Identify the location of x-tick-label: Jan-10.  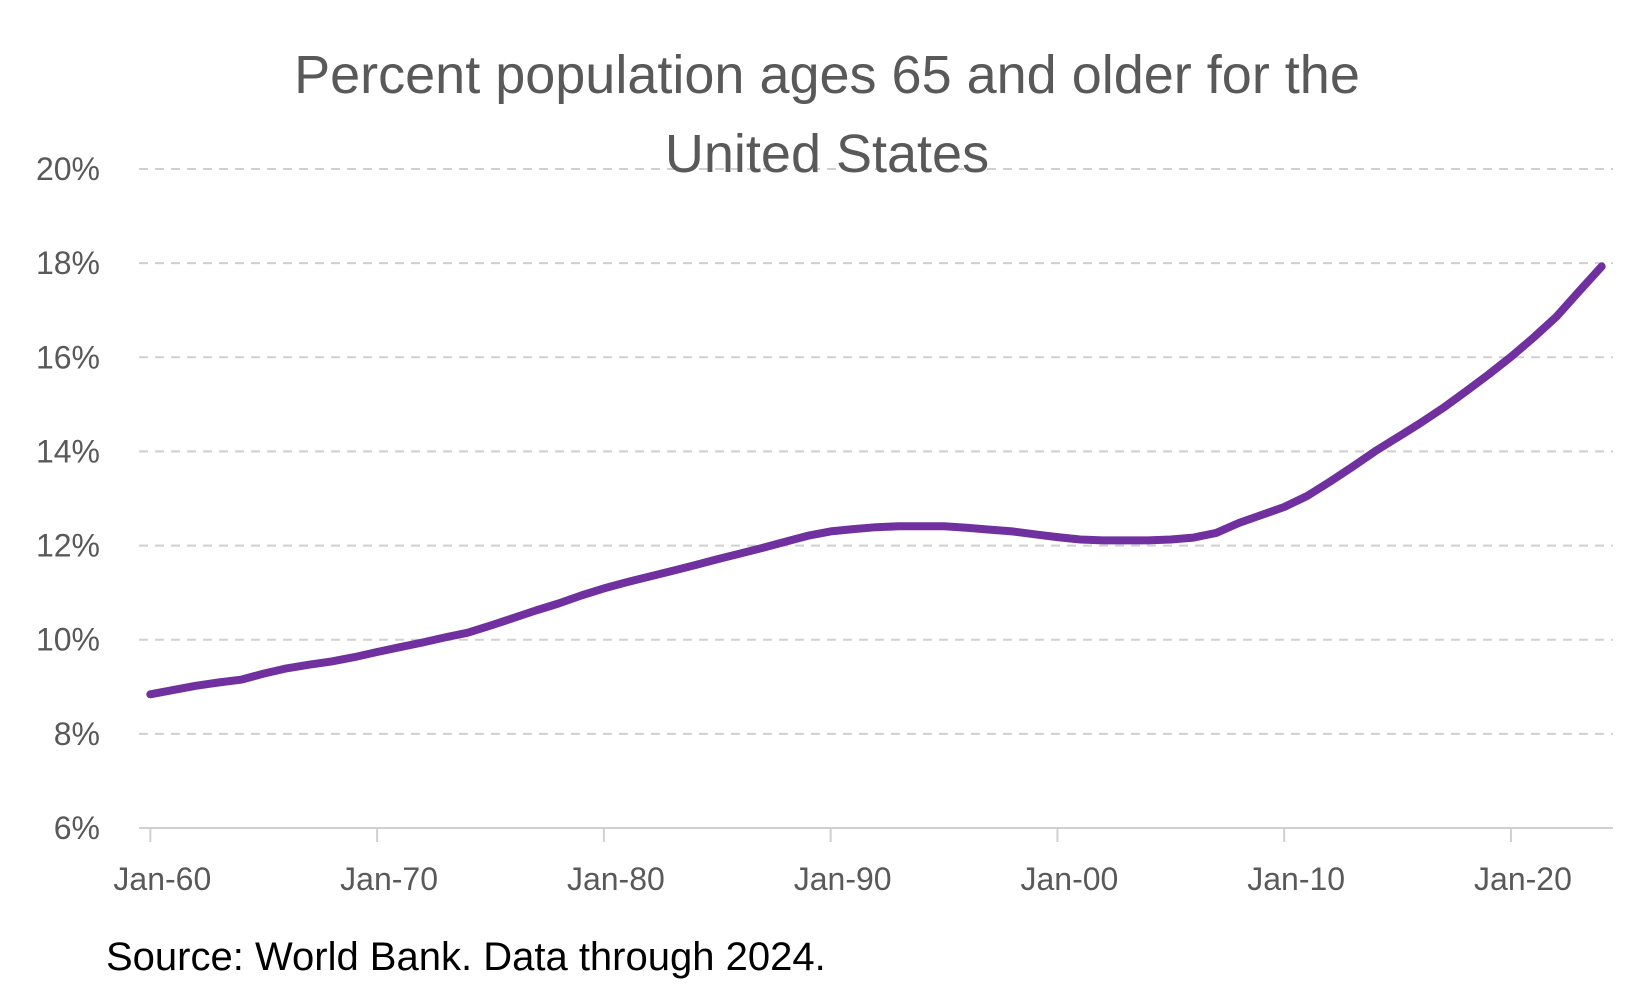
(1296, 879).